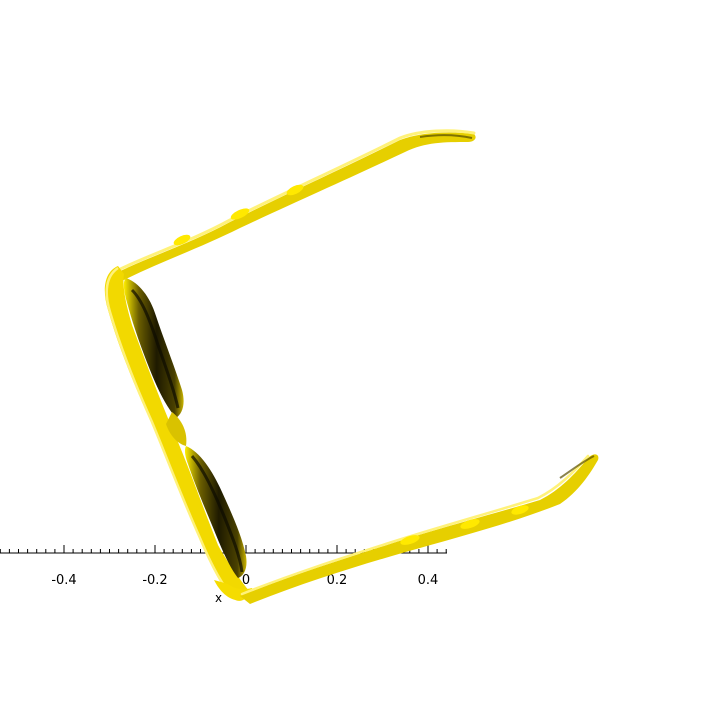 Image resolution: width=720 pixels, height=720 pixels. What do you see at coordinates (428, 580) in the screenshot?
I see `x-axis-tick-label: 0.4` at bounding box center [428, 580].